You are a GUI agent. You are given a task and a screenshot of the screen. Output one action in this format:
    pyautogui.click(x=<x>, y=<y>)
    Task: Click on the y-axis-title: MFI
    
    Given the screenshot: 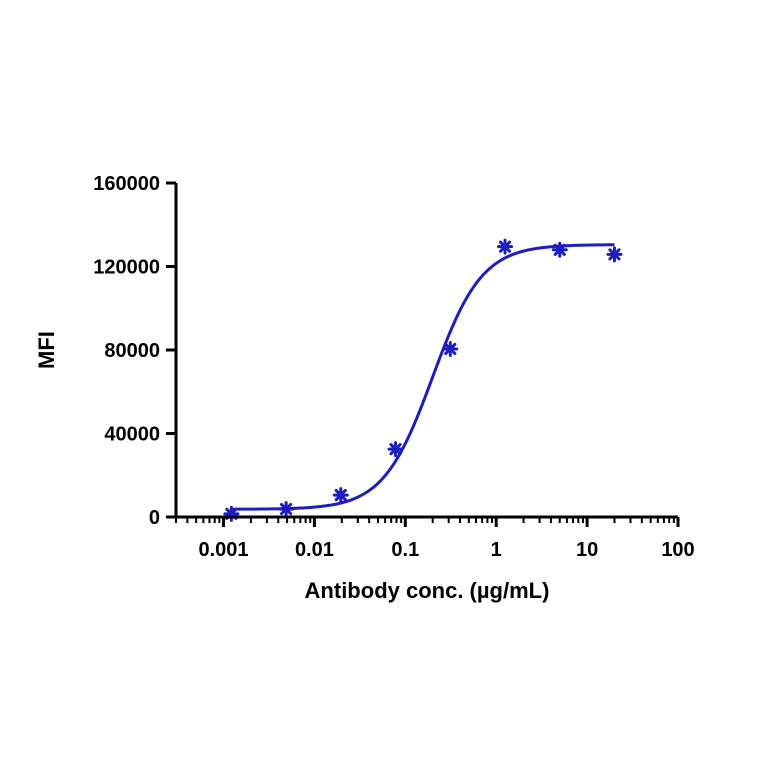 What is the action you would take?
    pyautogui.click(x=46, y=350)
    